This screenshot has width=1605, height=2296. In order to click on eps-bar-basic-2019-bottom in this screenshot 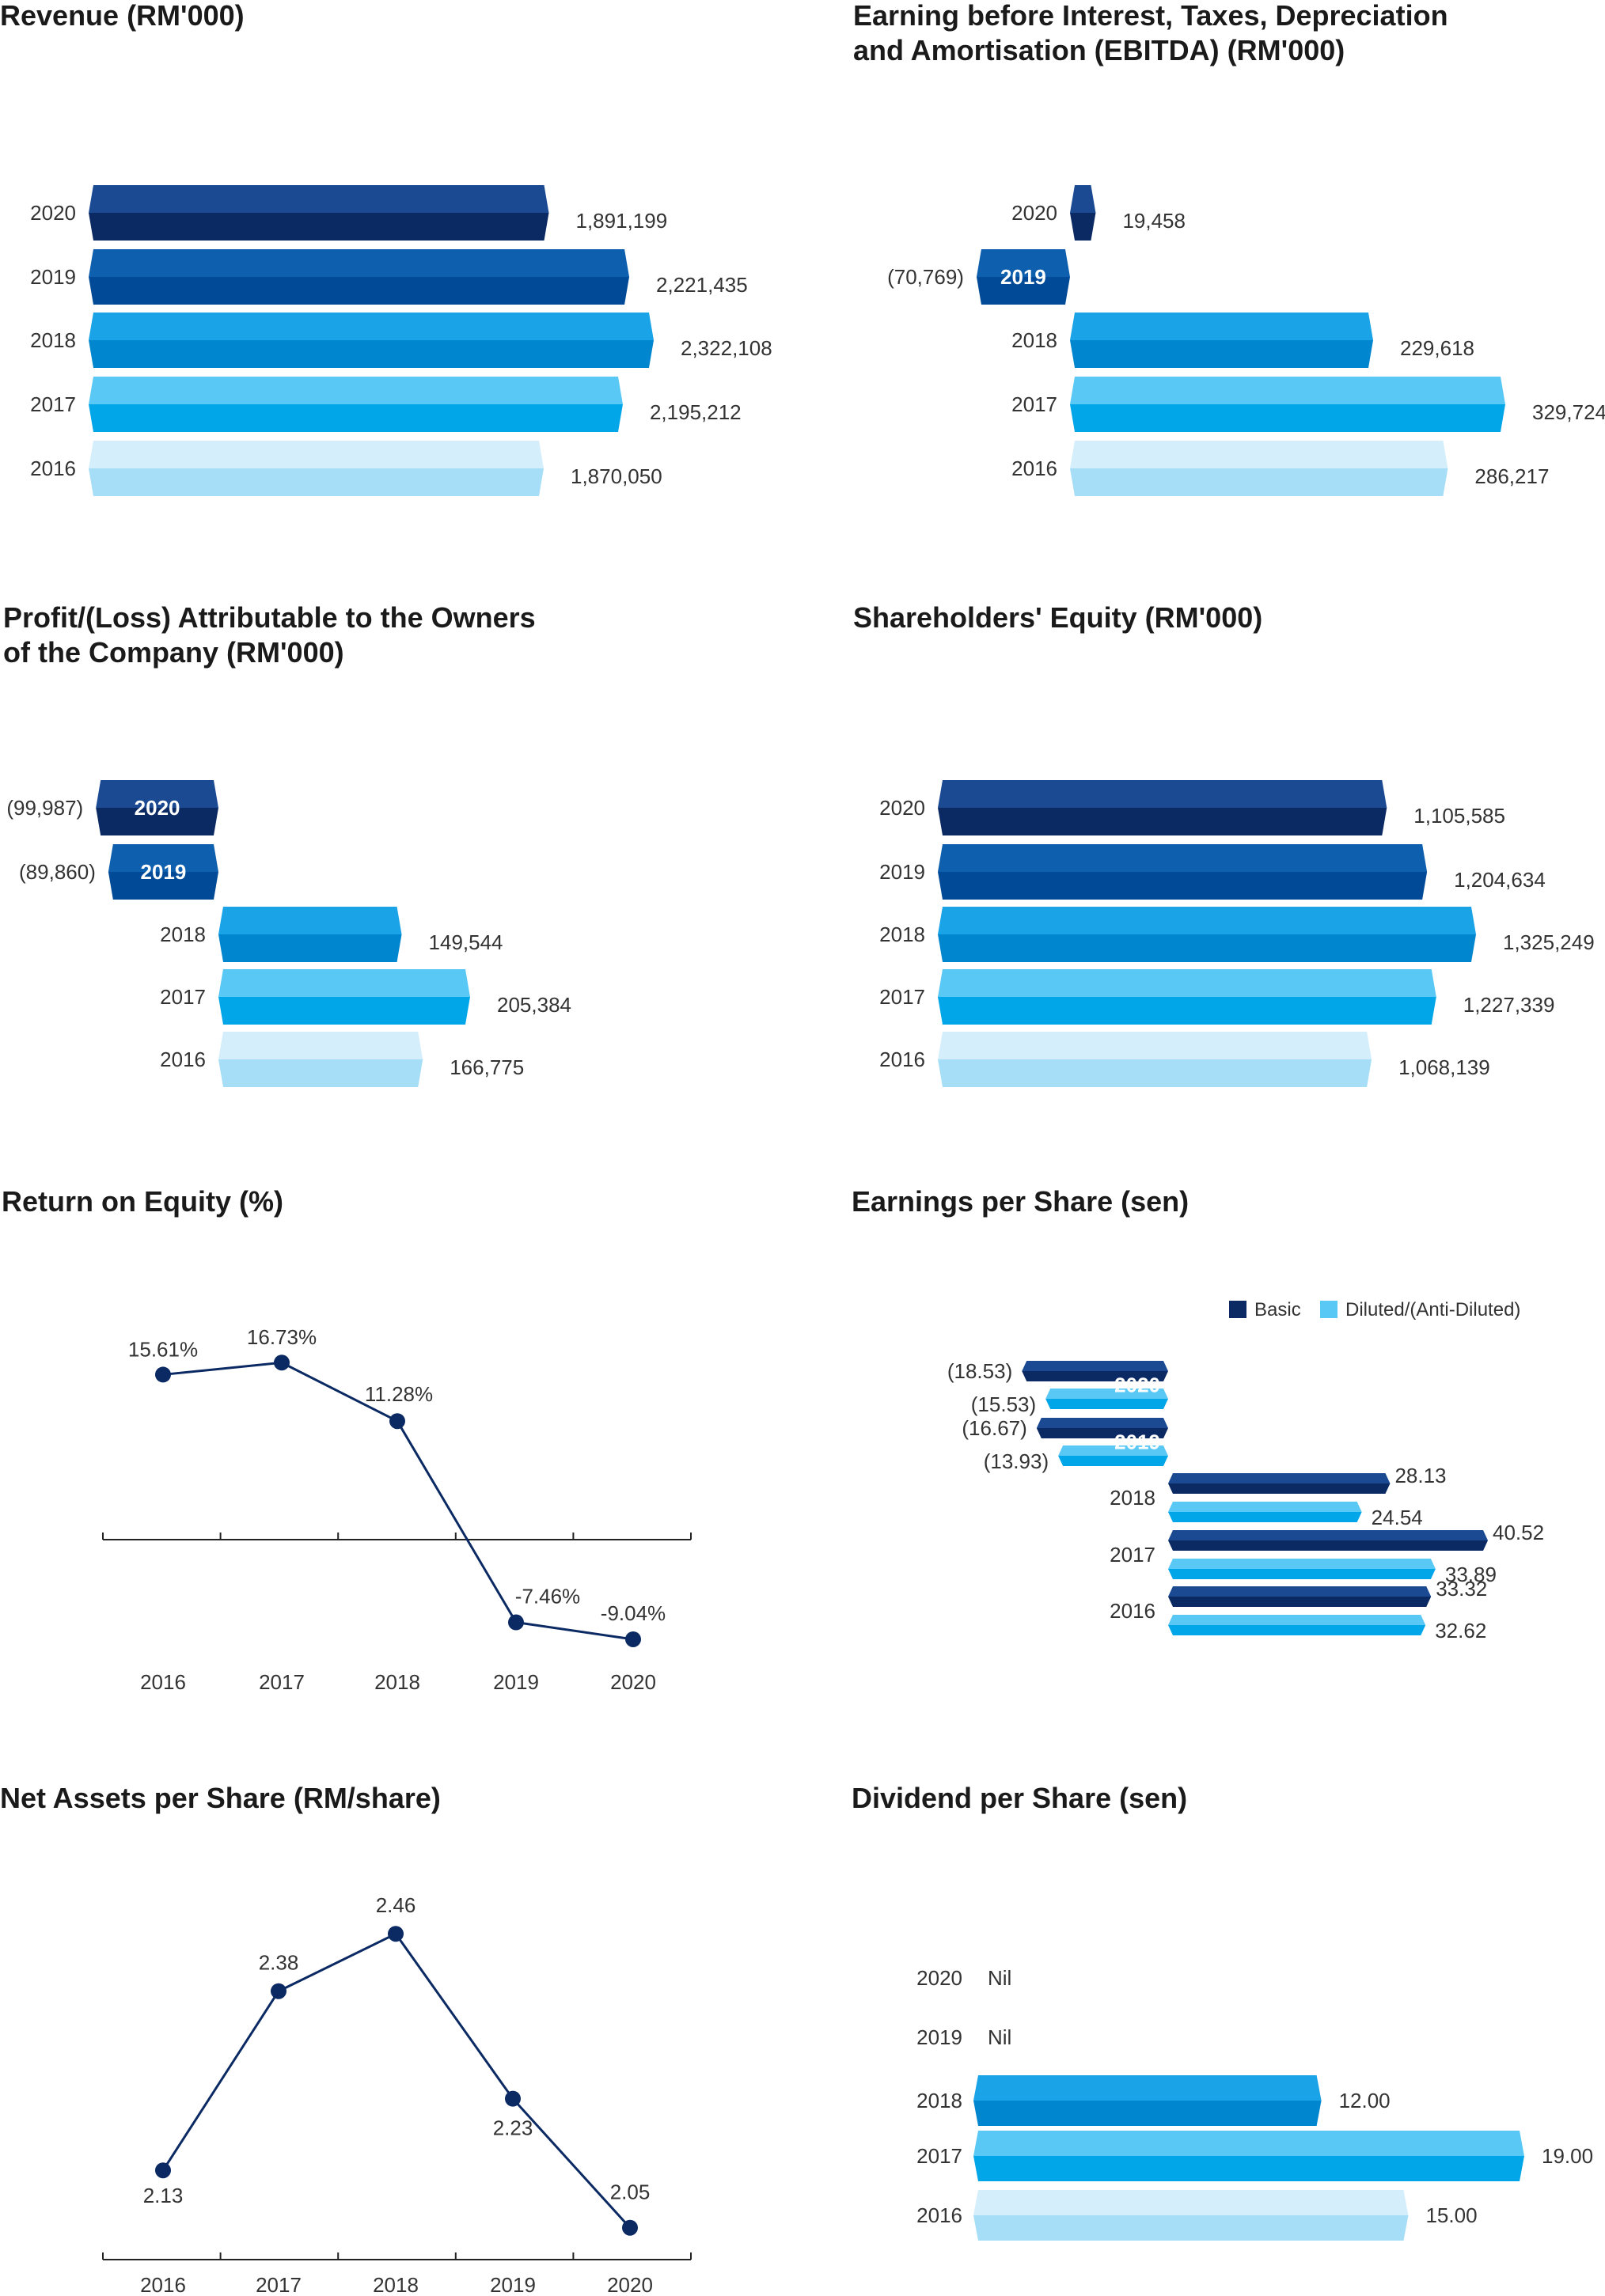, I will do `click(1102, 1433)`.